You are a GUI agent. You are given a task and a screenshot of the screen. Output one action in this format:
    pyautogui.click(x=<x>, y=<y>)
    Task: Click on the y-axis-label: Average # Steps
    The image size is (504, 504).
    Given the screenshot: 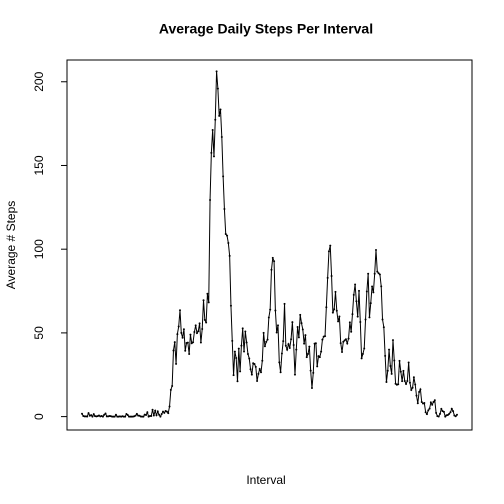 What is the action you would take?
    pyautogui.click(x=11, y=245)
    